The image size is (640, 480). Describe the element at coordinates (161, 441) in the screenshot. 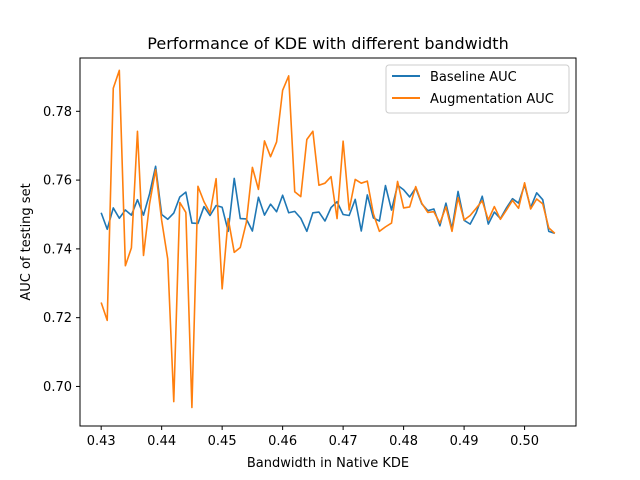

I see `x-tick-label: 0.44` at that location.